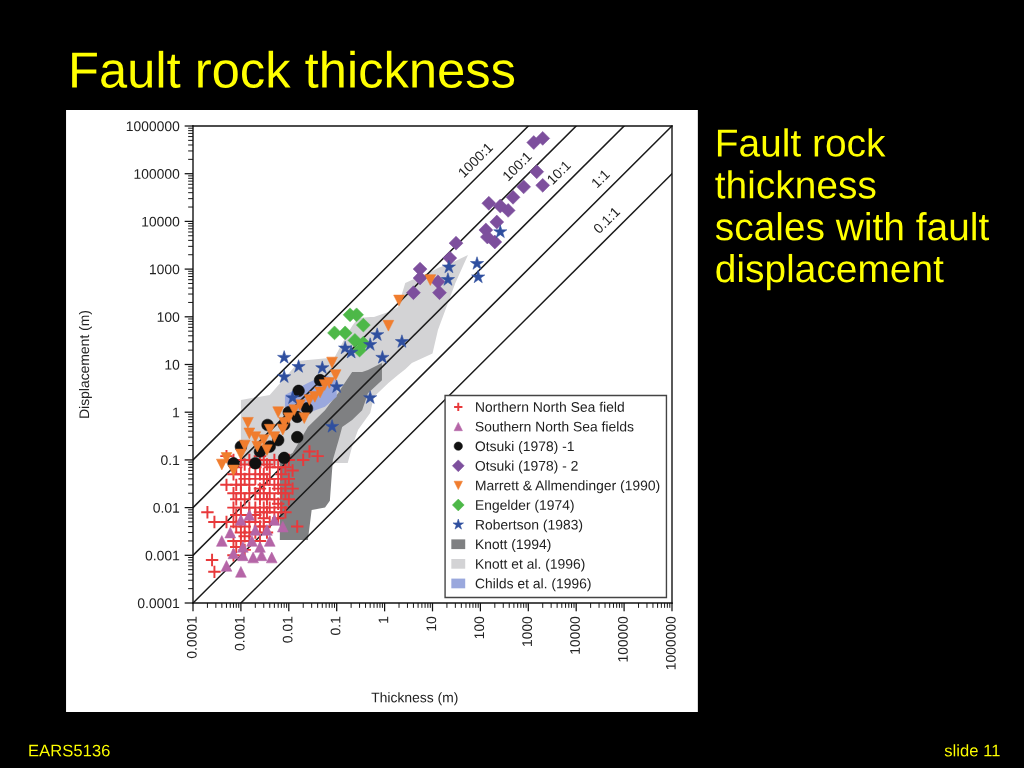  I want to click on x-tick-label: 1, so click(383, 619).